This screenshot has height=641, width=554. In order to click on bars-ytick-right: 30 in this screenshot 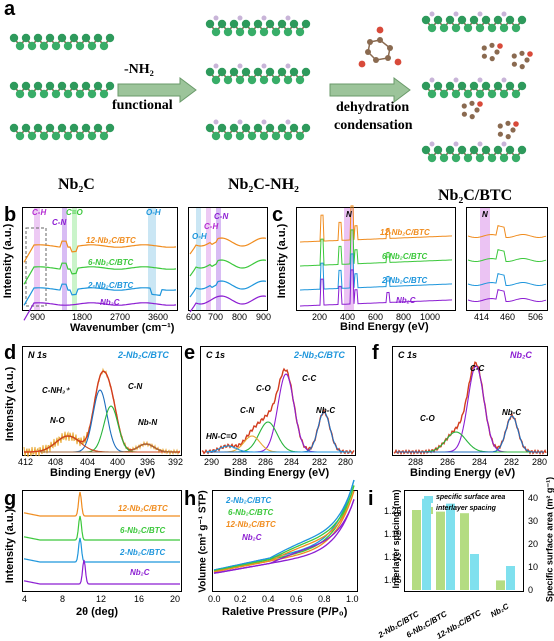, I will do `click(533, 521)`.